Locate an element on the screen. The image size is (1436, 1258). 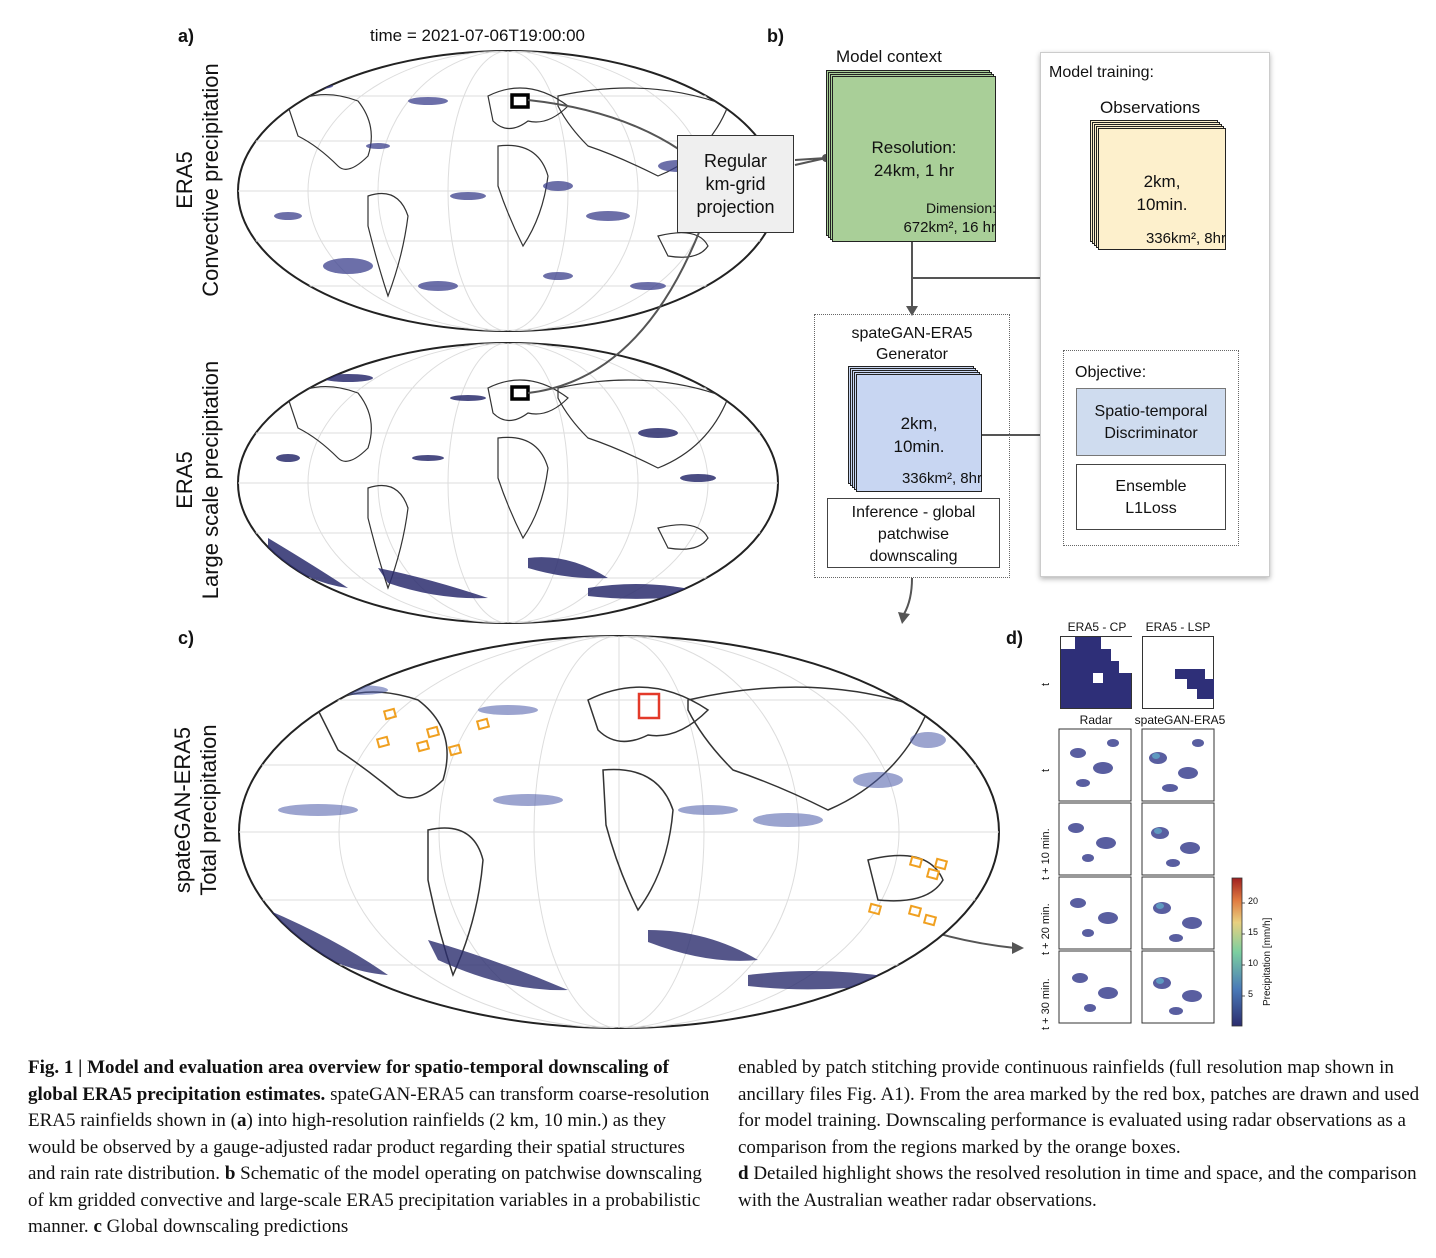
colorbar-tick-5: 5 is located at coordinates (1251, 994).